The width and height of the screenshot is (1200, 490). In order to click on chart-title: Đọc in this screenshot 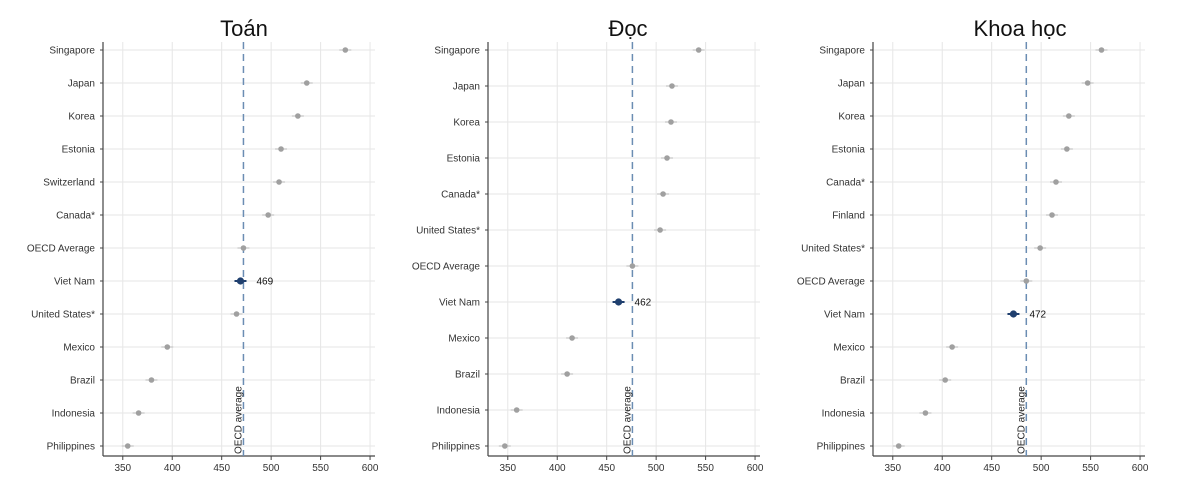, I will do `click(627, 28)`.